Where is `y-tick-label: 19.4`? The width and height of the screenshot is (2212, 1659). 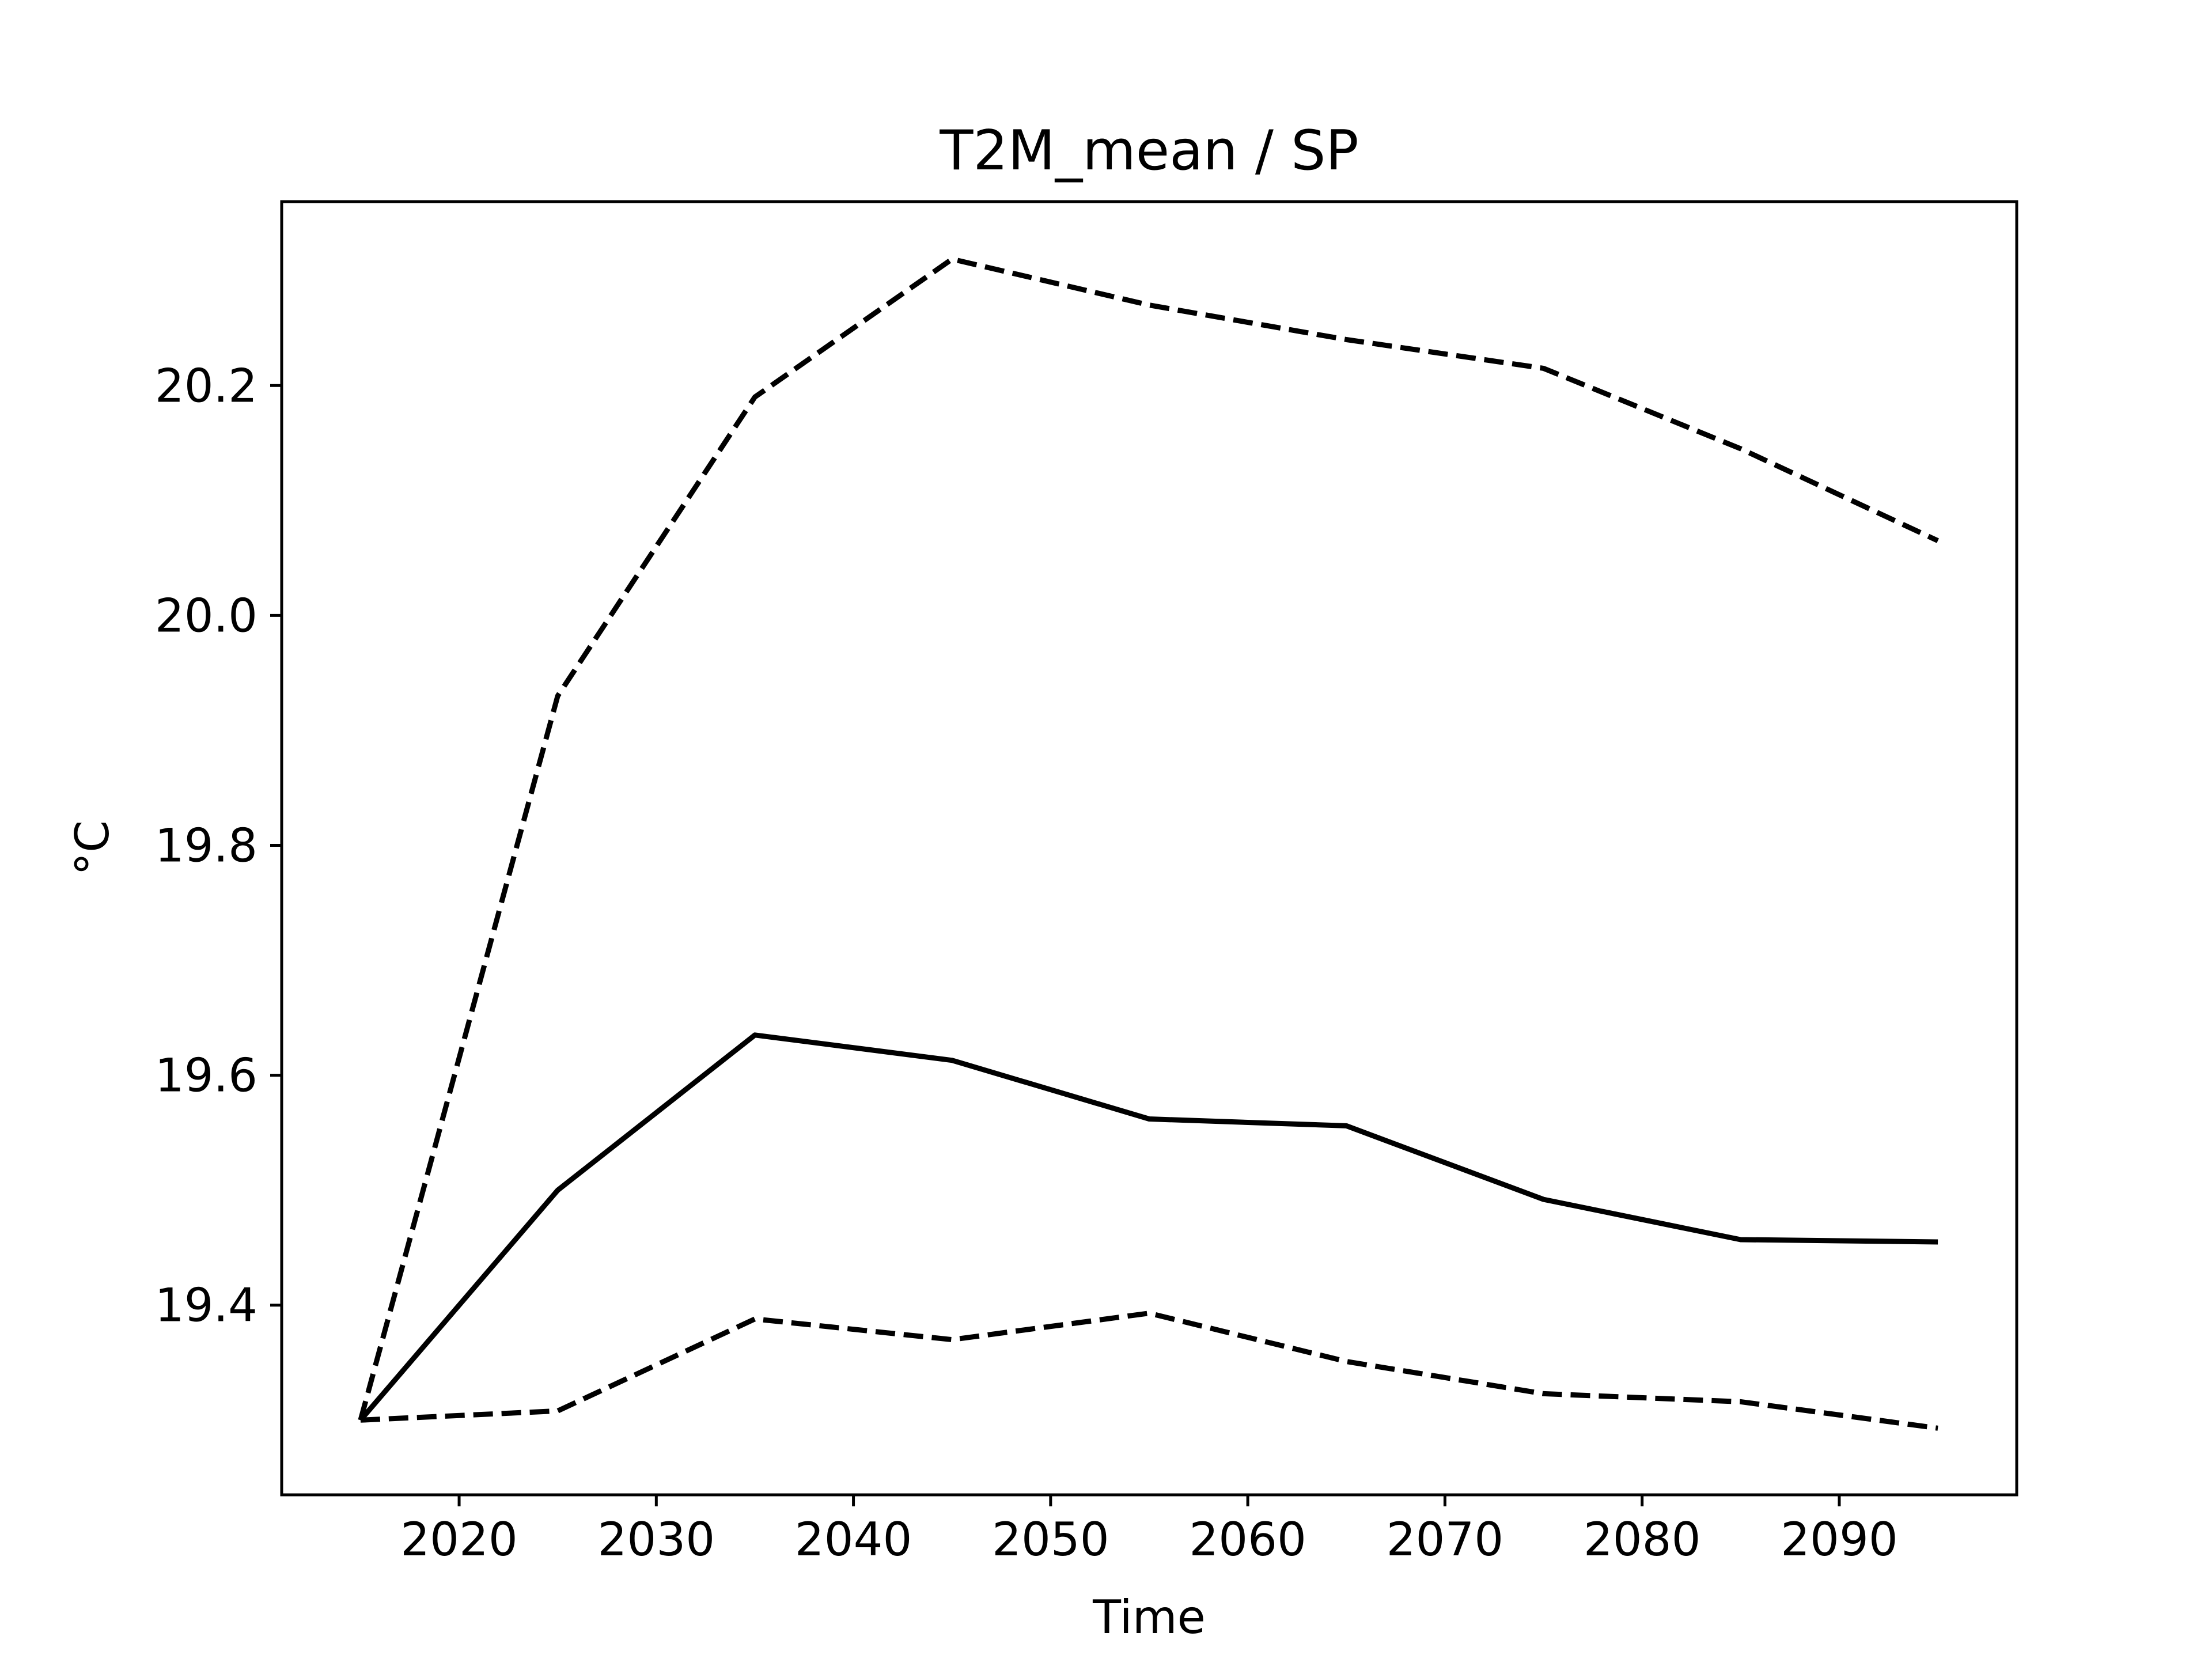
y-tick-label: 19.4 is located at coordinates (206, 1305).